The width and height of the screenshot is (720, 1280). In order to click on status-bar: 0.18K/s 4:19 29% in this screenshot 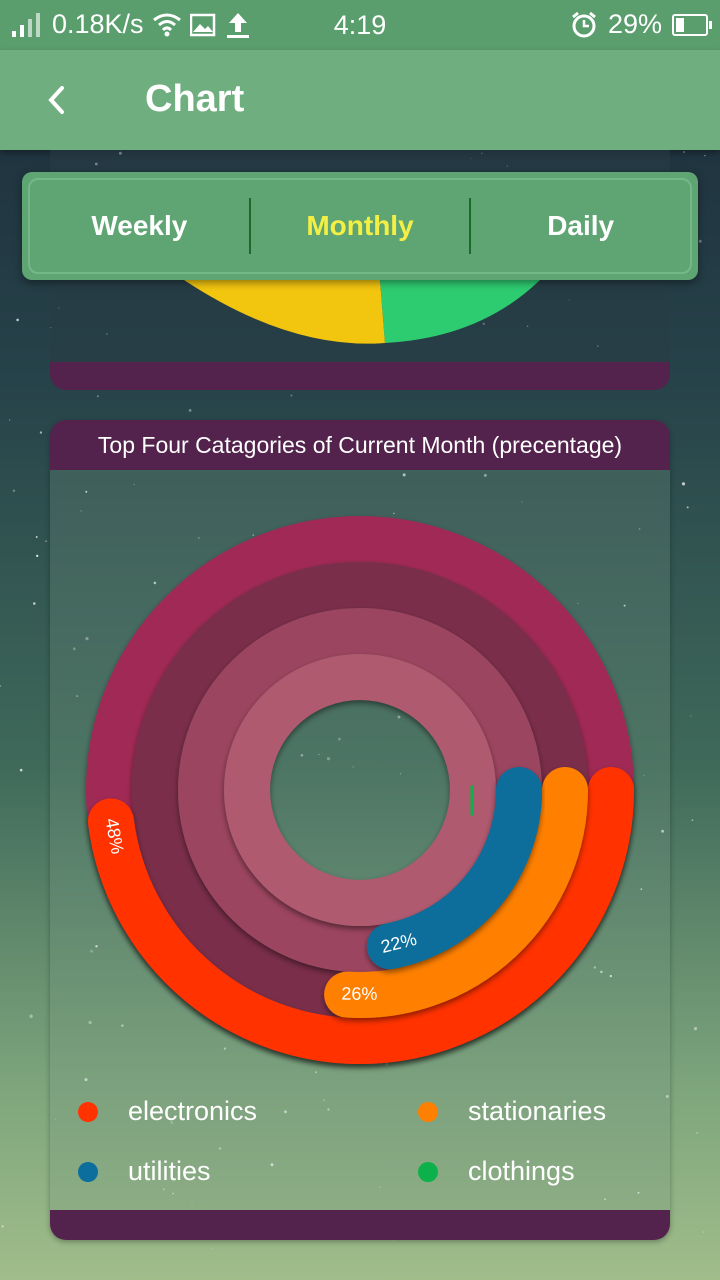, I will do `click(360, 25)`.